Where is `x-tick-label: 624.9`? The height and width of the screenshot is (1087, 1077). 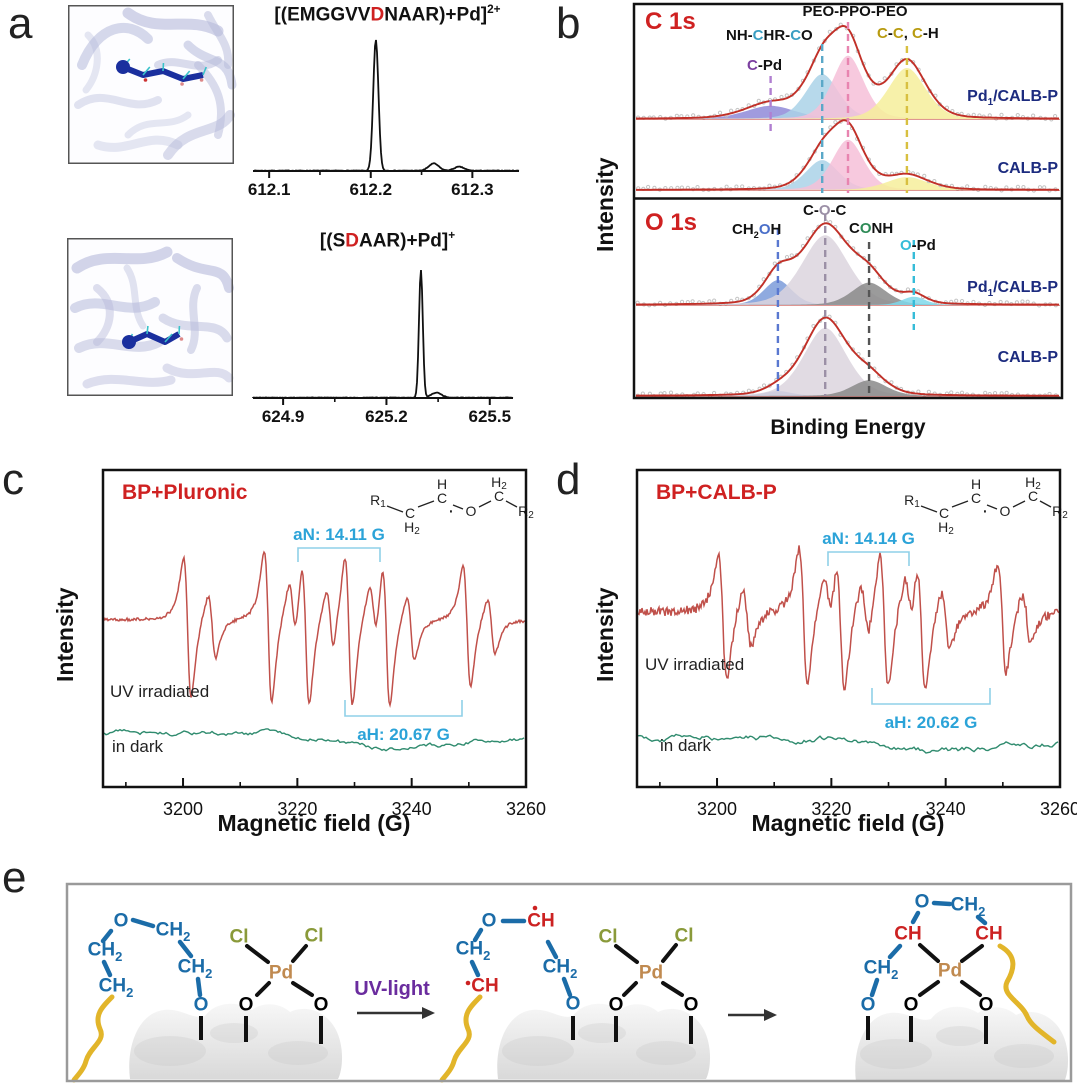 x-tick-label: 624.9 is located at coordinates (283, 416).